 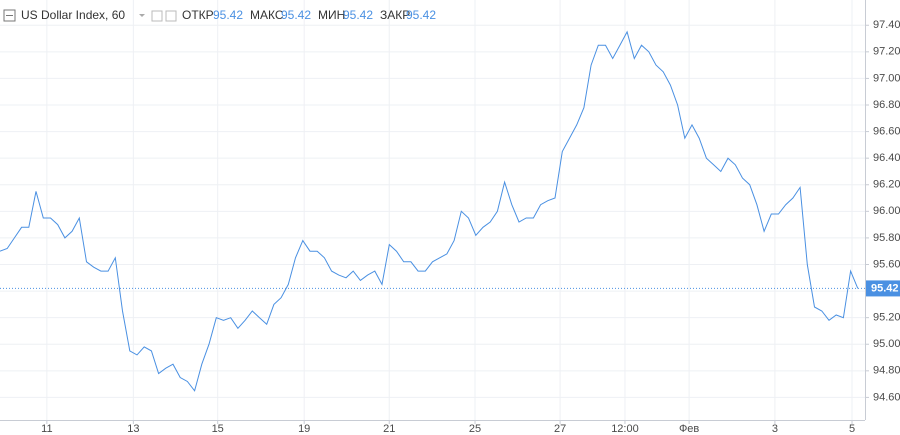 What do you see at coordinates (852, 429) in the screenshot?
I see `x-tick-label: 5` at bounding box center [852, 429].